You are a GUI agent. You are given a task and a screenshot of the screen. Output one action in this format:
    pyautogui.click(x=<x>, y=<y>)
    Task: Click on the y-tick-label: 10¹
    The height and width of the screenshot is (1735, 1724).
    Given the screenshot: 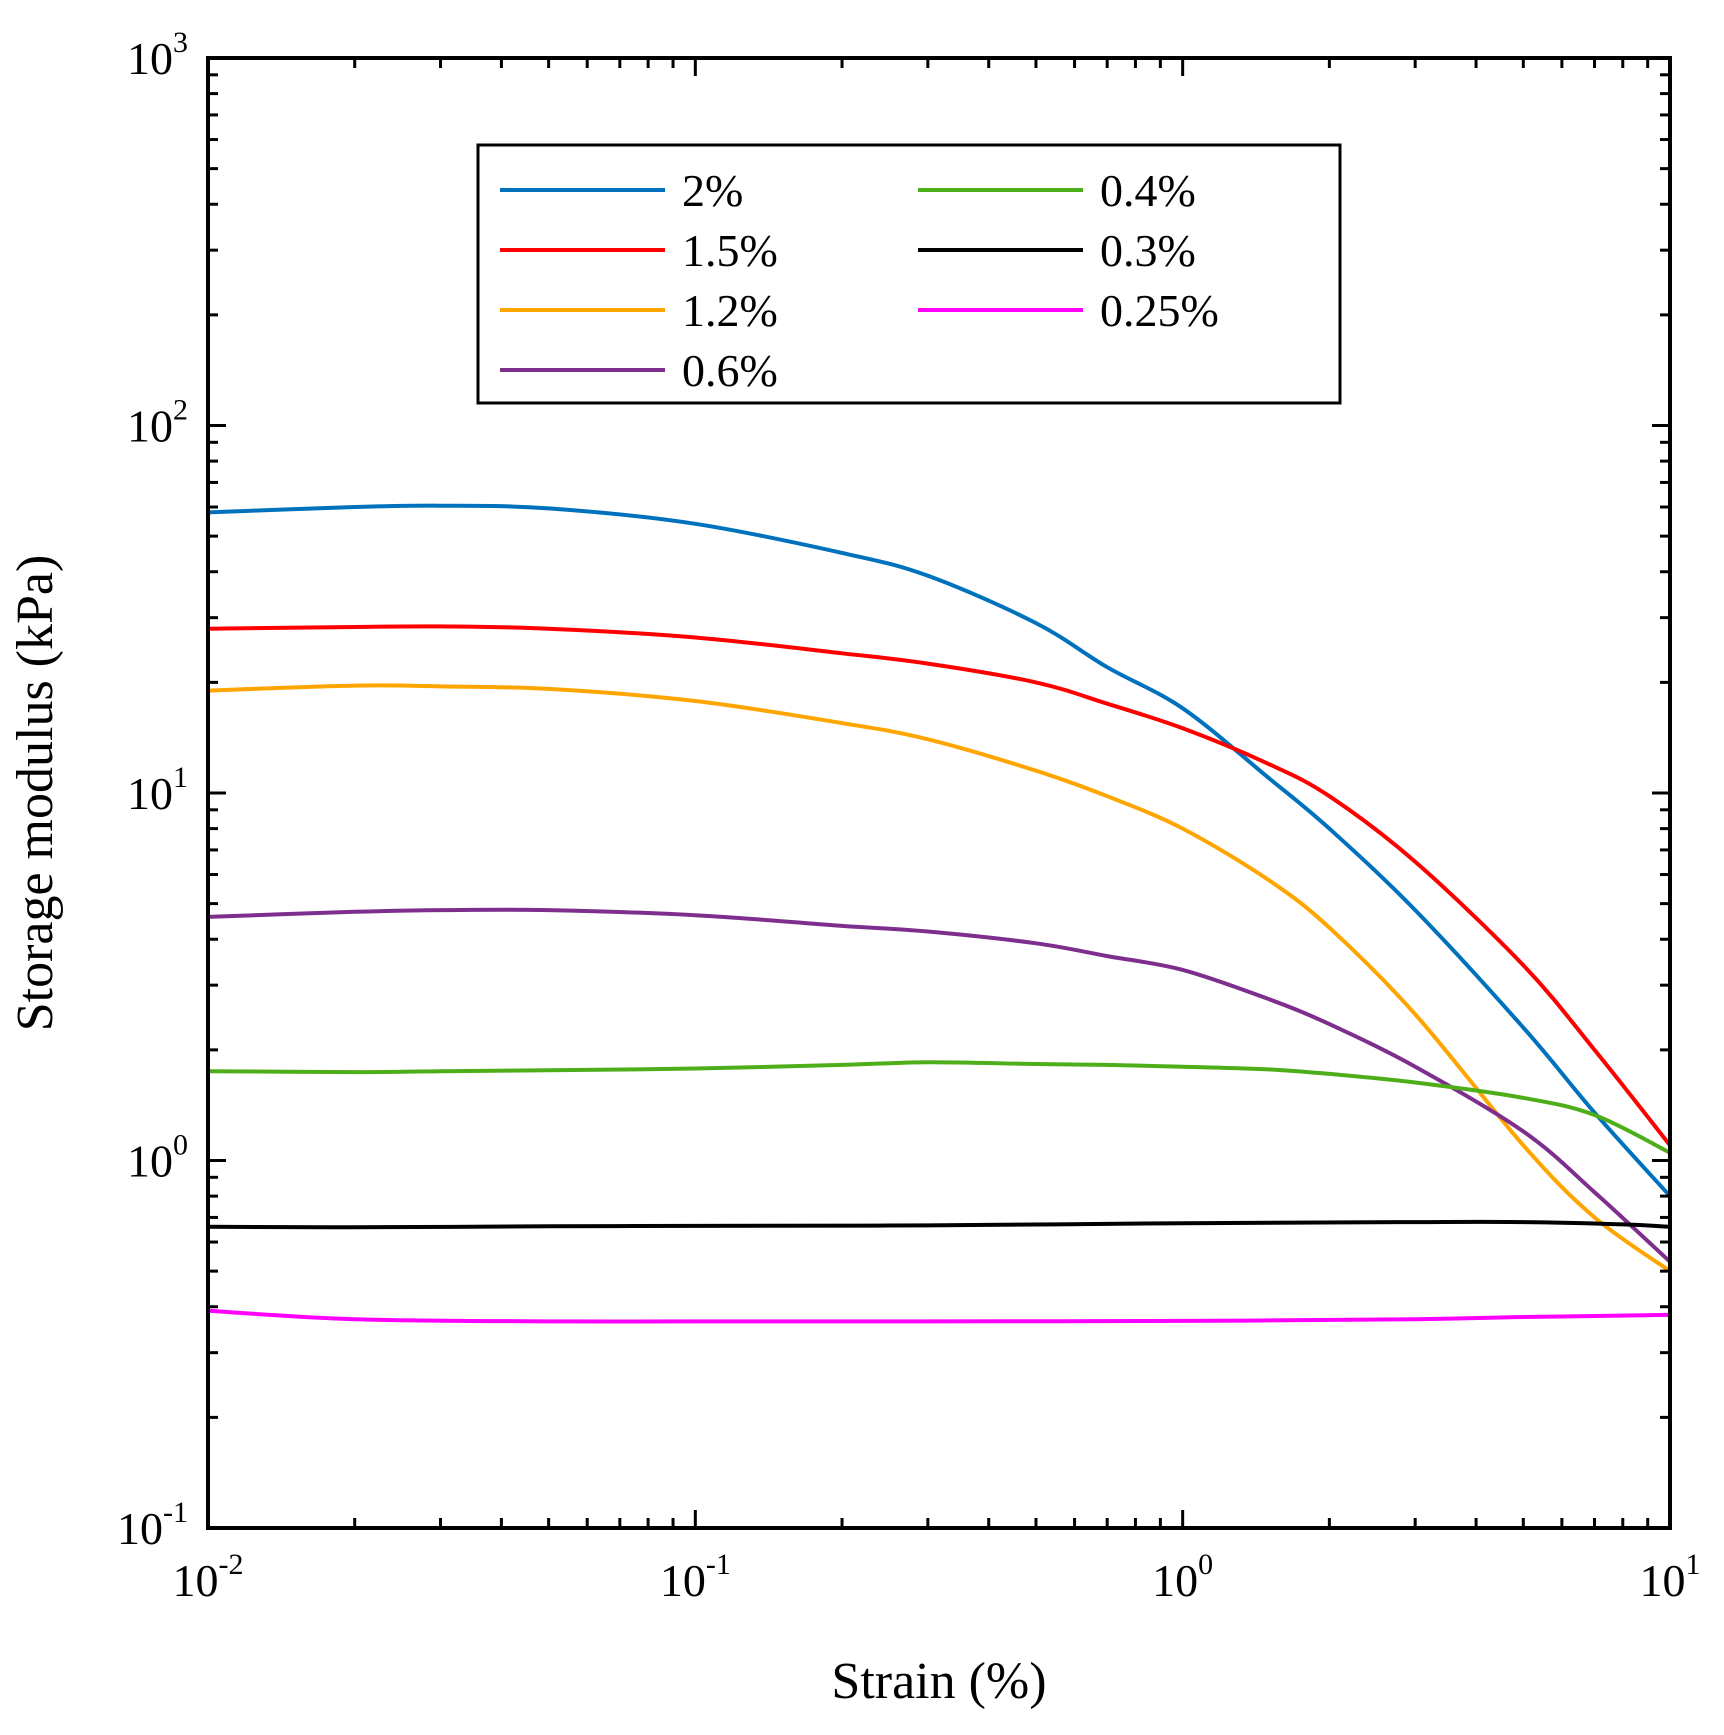 What is the action you would take?
    pyautogui.click(x=157, y=790)
    